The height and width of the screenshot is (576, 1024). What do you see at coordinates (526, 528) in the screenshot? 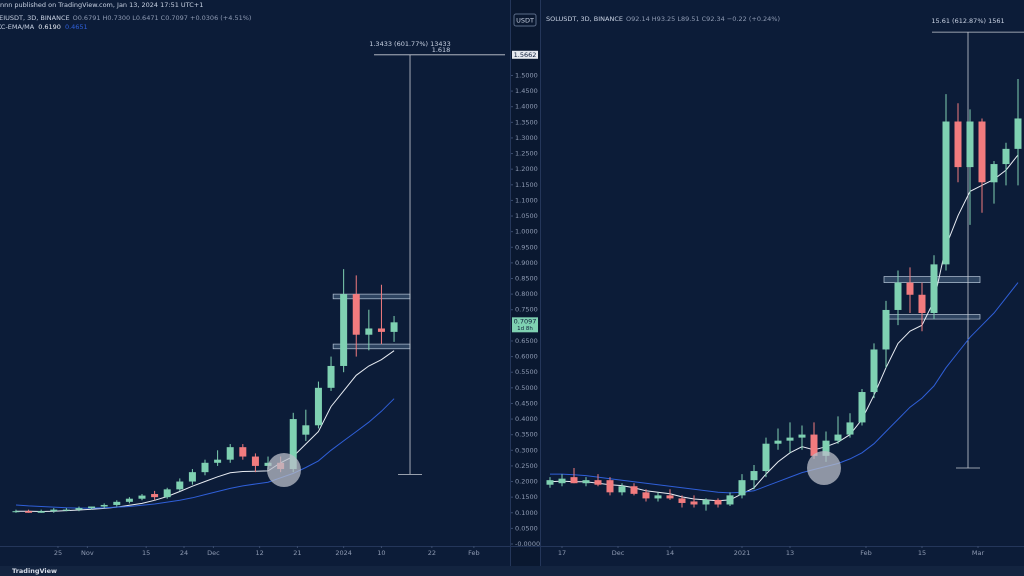
I see `y-tick-label: 0.0500` at bounding box center [526, 528].